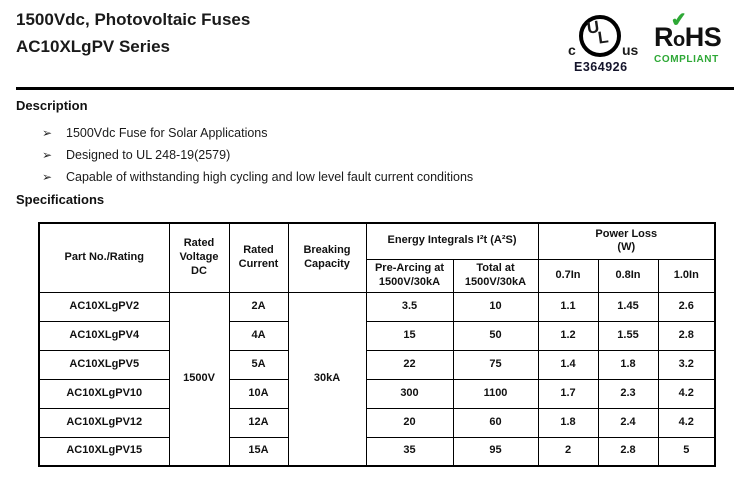 The height and width of the screenshot is (488, 756). I want to click on list-item: ➢ Designed to UL 248-19(2579), so click(257, 155).